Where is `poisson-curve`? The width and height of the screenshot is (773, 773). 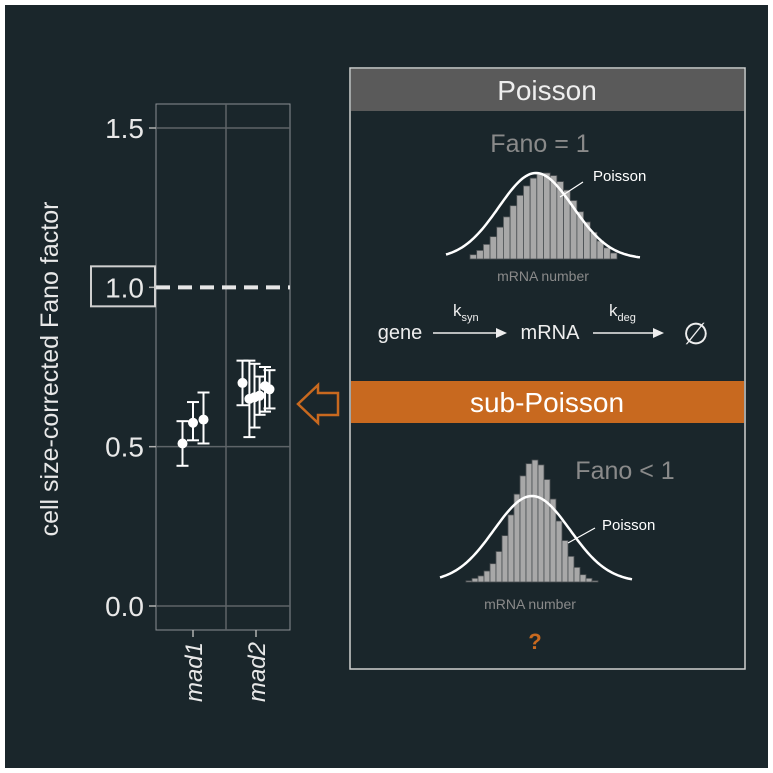 poisson-curve is located at coordinates (543, 215).